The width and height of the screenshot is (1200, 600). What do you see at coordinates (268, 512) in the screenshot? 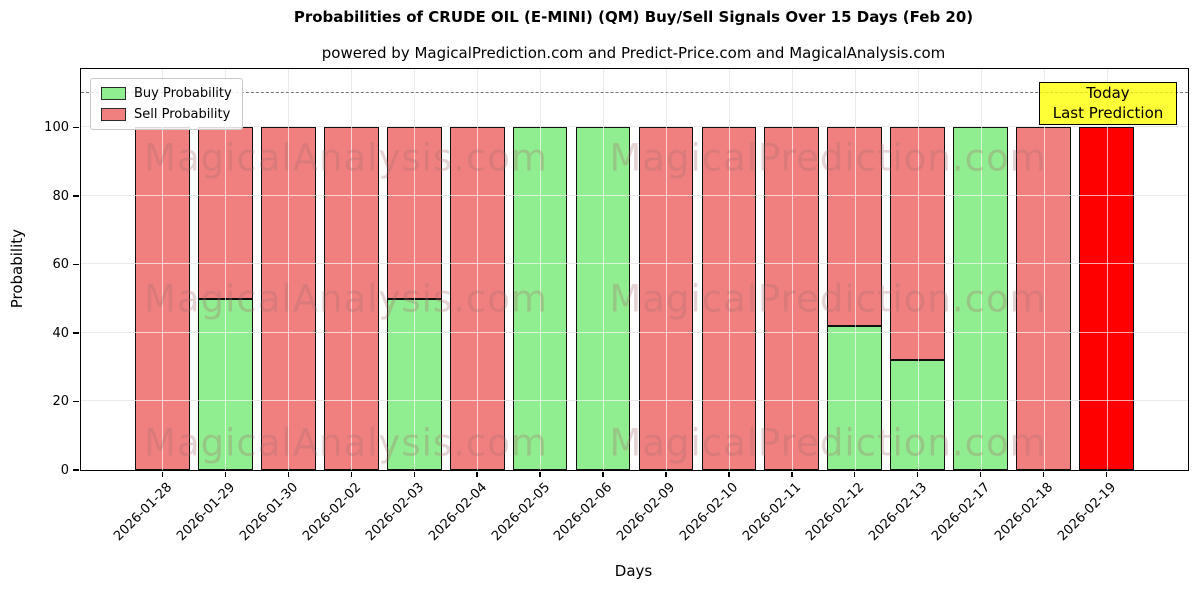
I see `x-tick-label: 2026-01-30` at bounding box center [268, 512].